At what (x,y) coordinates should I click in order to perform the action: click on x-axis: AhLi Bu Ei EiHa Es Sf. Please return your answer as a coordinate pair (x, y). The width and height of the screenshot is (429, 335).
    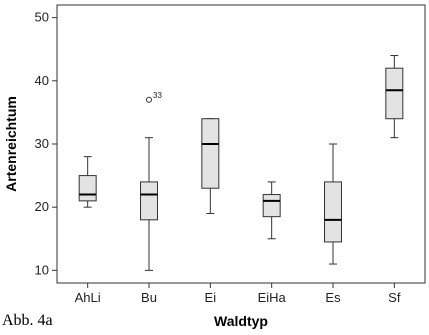
    Looking at the image, I should click on (238, 294).